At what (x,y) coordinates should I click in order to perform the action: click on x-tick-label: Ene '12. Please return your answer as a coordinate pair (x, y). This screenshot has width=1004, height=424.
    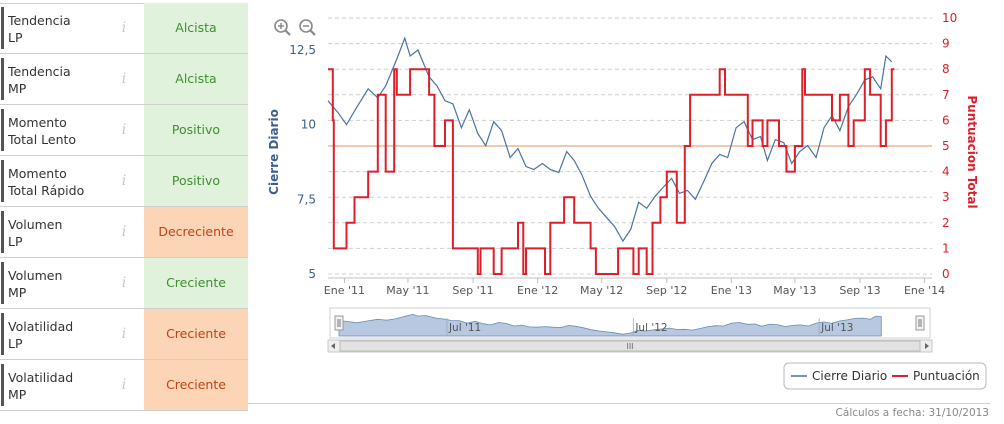
    Looking at the image, I should click on (537, 290).